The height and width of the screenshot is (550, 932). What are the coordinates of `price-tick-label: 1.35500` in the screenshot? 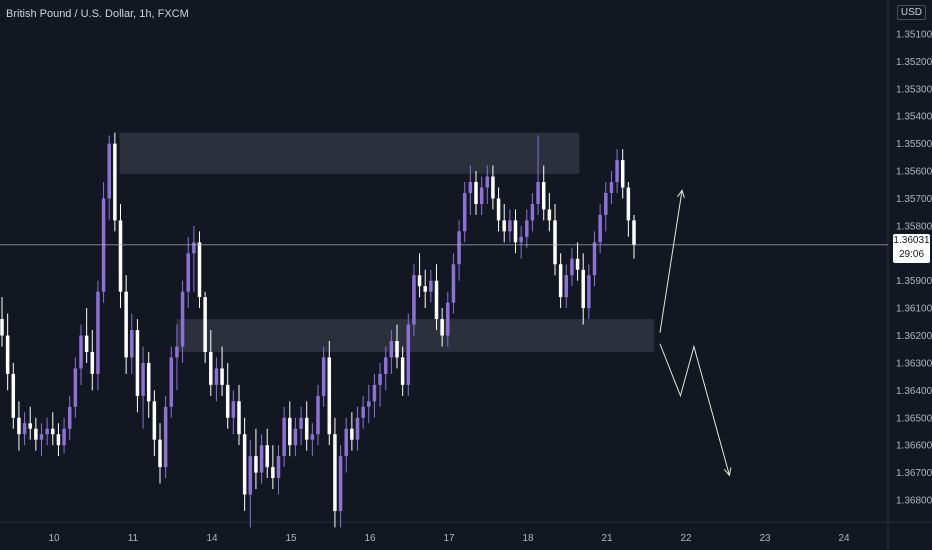 It's located at (914, 144).